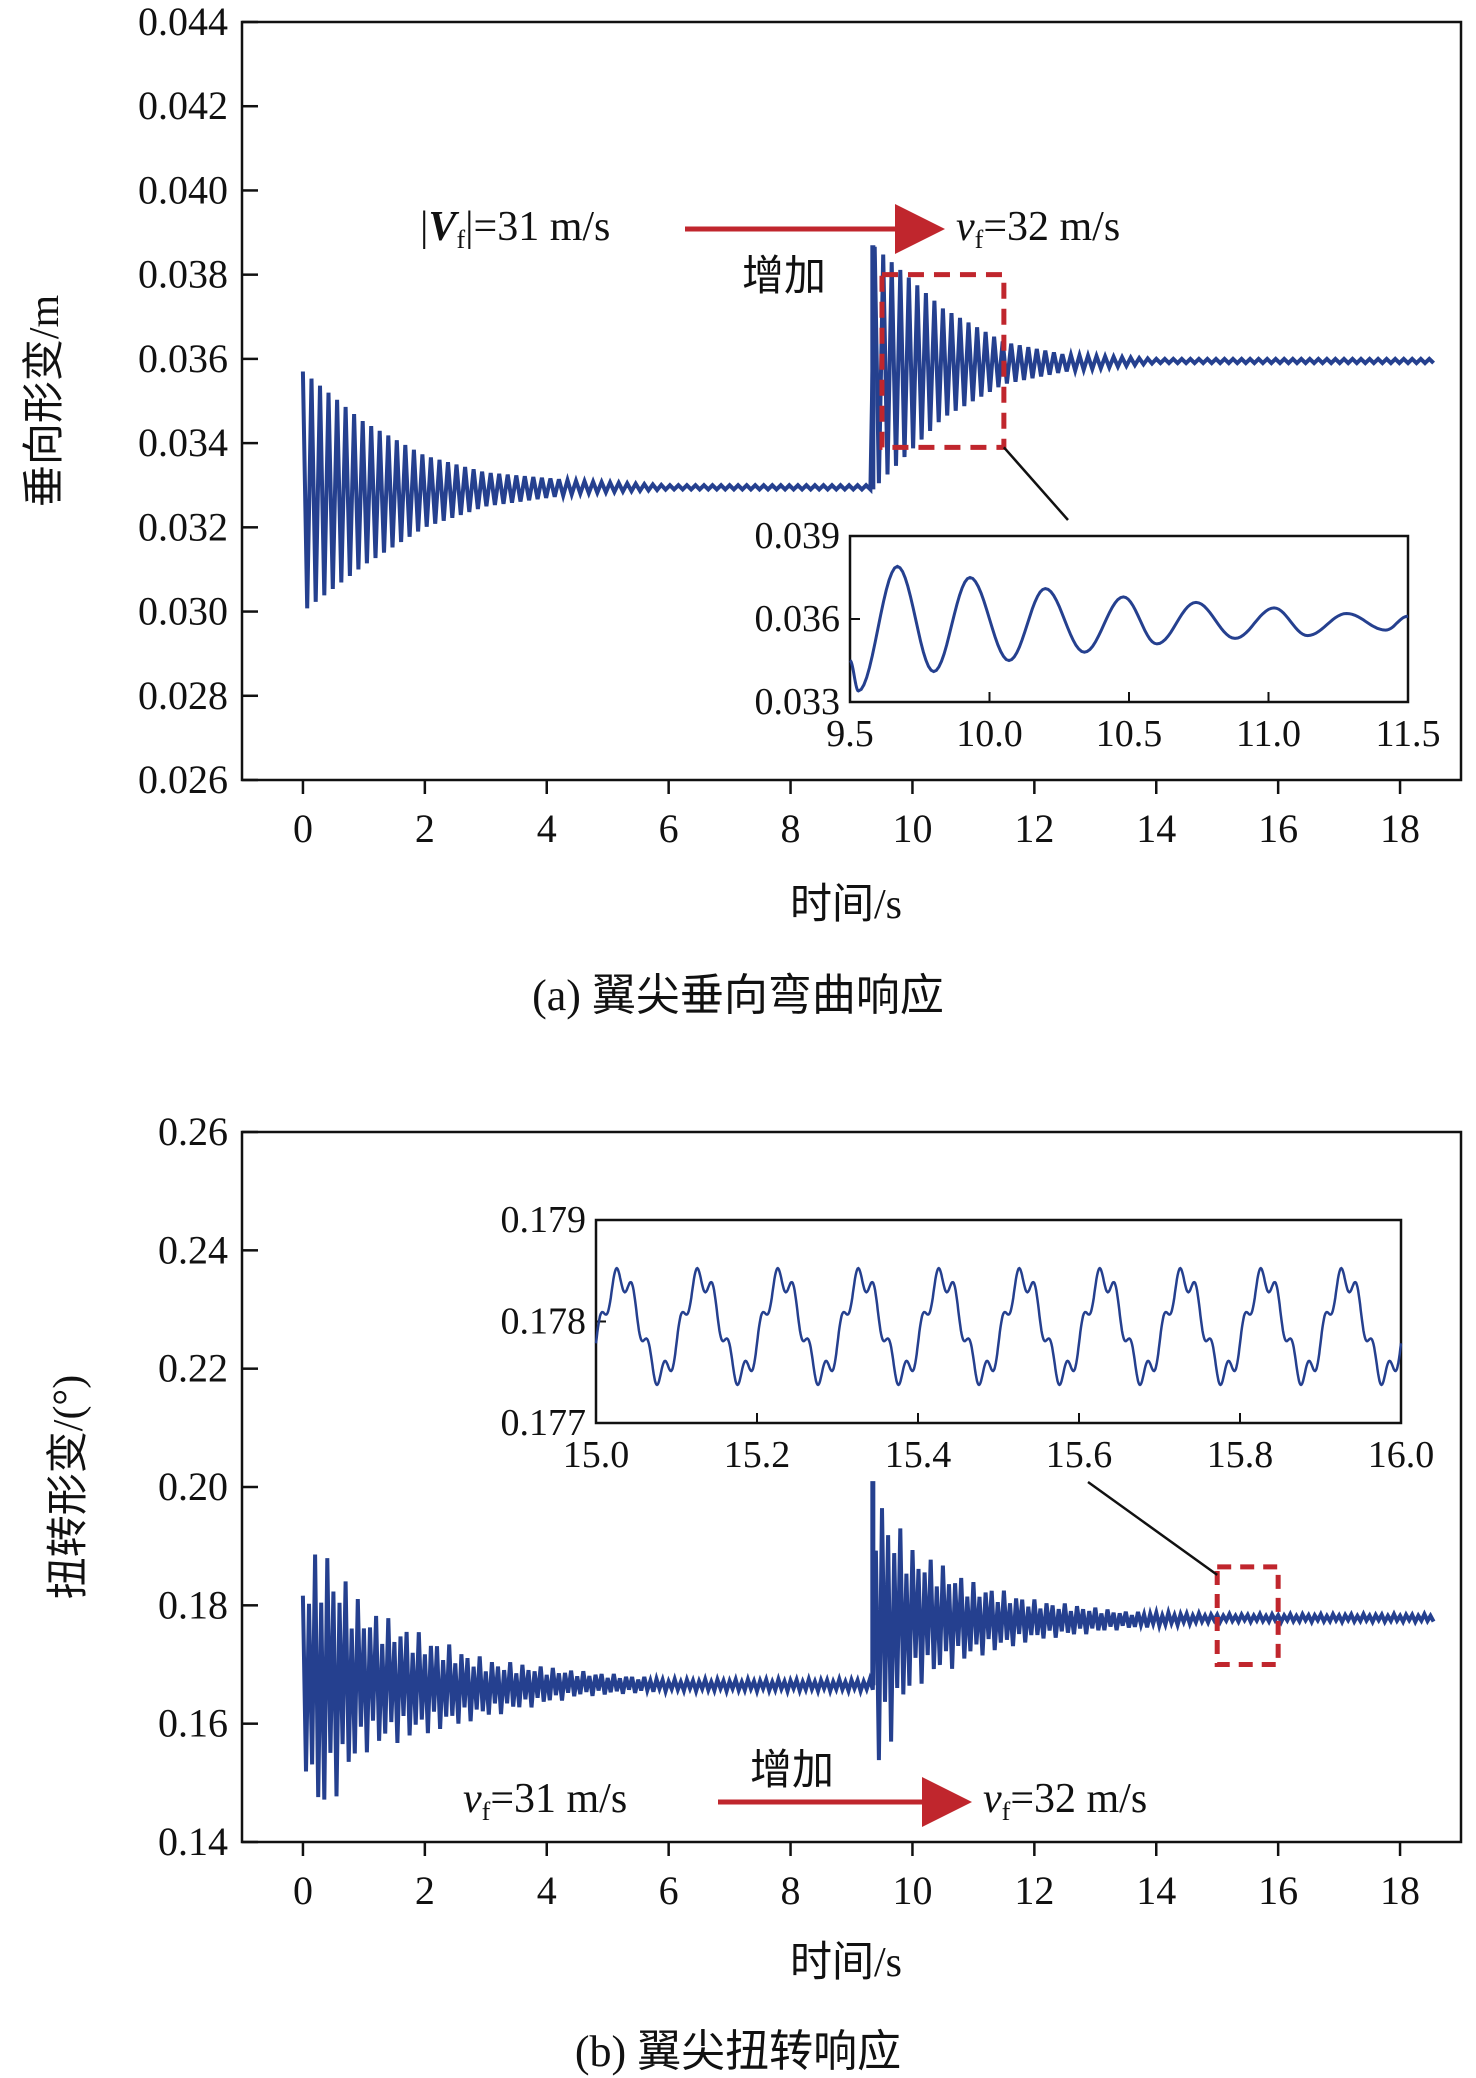 The image size is (1476, 2078). I want to click on panel-a-inset-y-tick-label: 0.036, so click(798, 619).